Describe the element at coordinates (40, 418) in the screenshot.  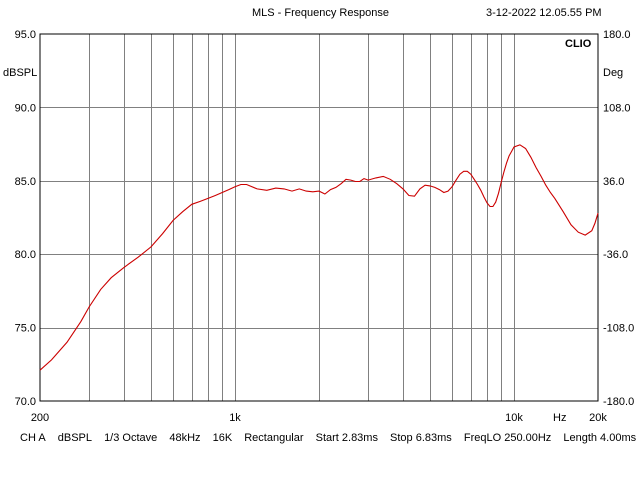
I see `x-tick-label: 200` at that location.